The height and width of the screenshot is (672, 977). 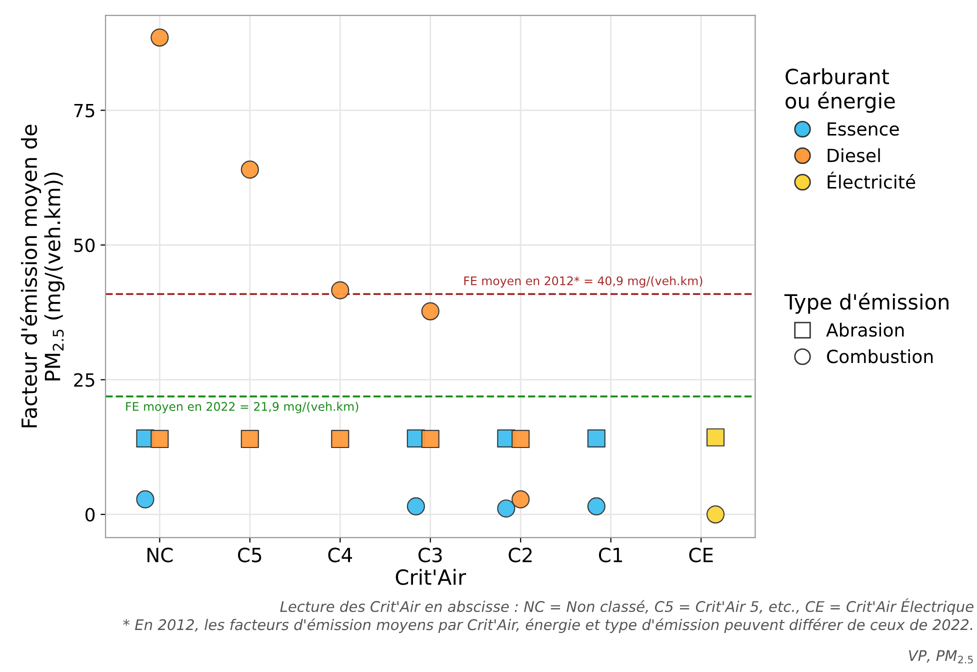 What do you see at coordinates (84, 380) in the screenshot?
I see `y-tick-label: 25` at bounding box center [84, 380].